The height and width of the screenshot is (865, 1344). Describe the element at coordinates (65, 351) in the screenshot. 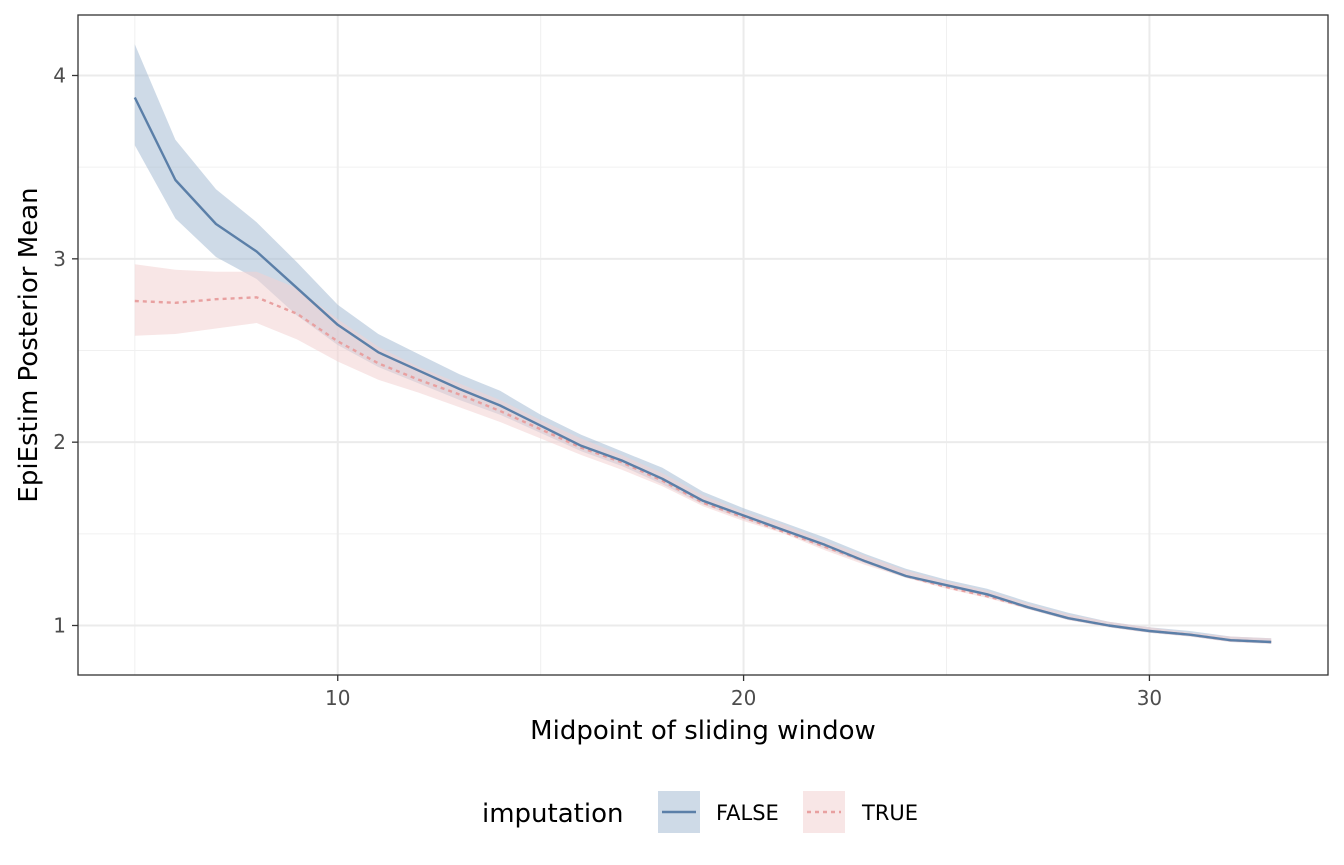

I see `y-axis: 1 2 3 4` at that location.